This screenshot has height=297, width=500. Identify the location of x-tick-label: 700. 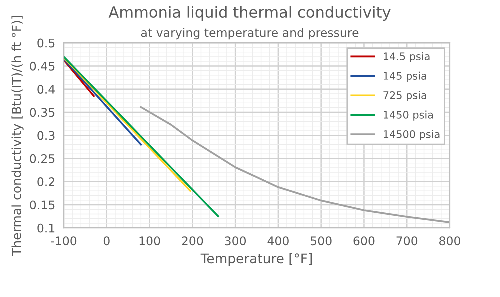
(407, 241).